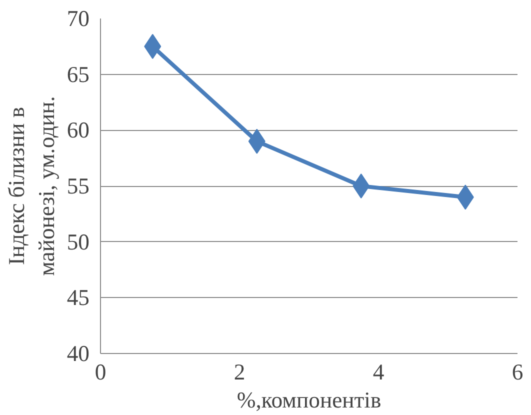  Describe the element at coordinates (78, 74) in the screenshot. I see `y-tick-label: 65` at that location.